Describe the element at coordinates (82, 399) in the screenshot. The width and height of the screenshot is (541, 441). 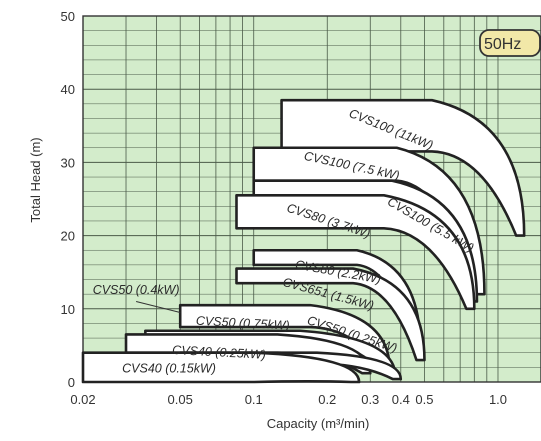
I see `x-tick-label: 0.02` at that location.